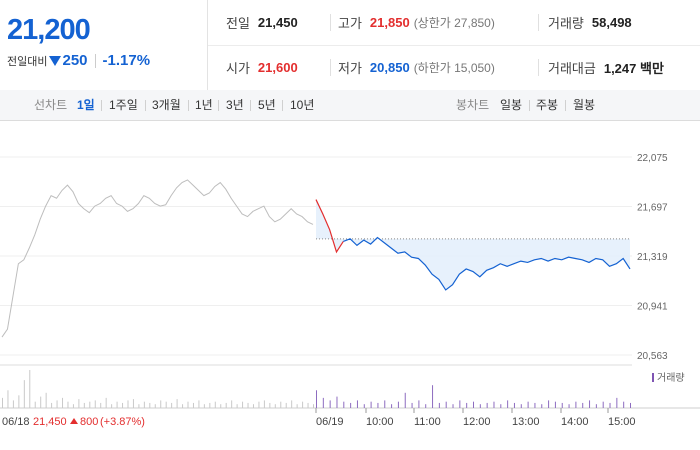 The height and width of the screenshot is (450, 700). I want to click on amount-value: 1,247 백만, so click(633, 68).